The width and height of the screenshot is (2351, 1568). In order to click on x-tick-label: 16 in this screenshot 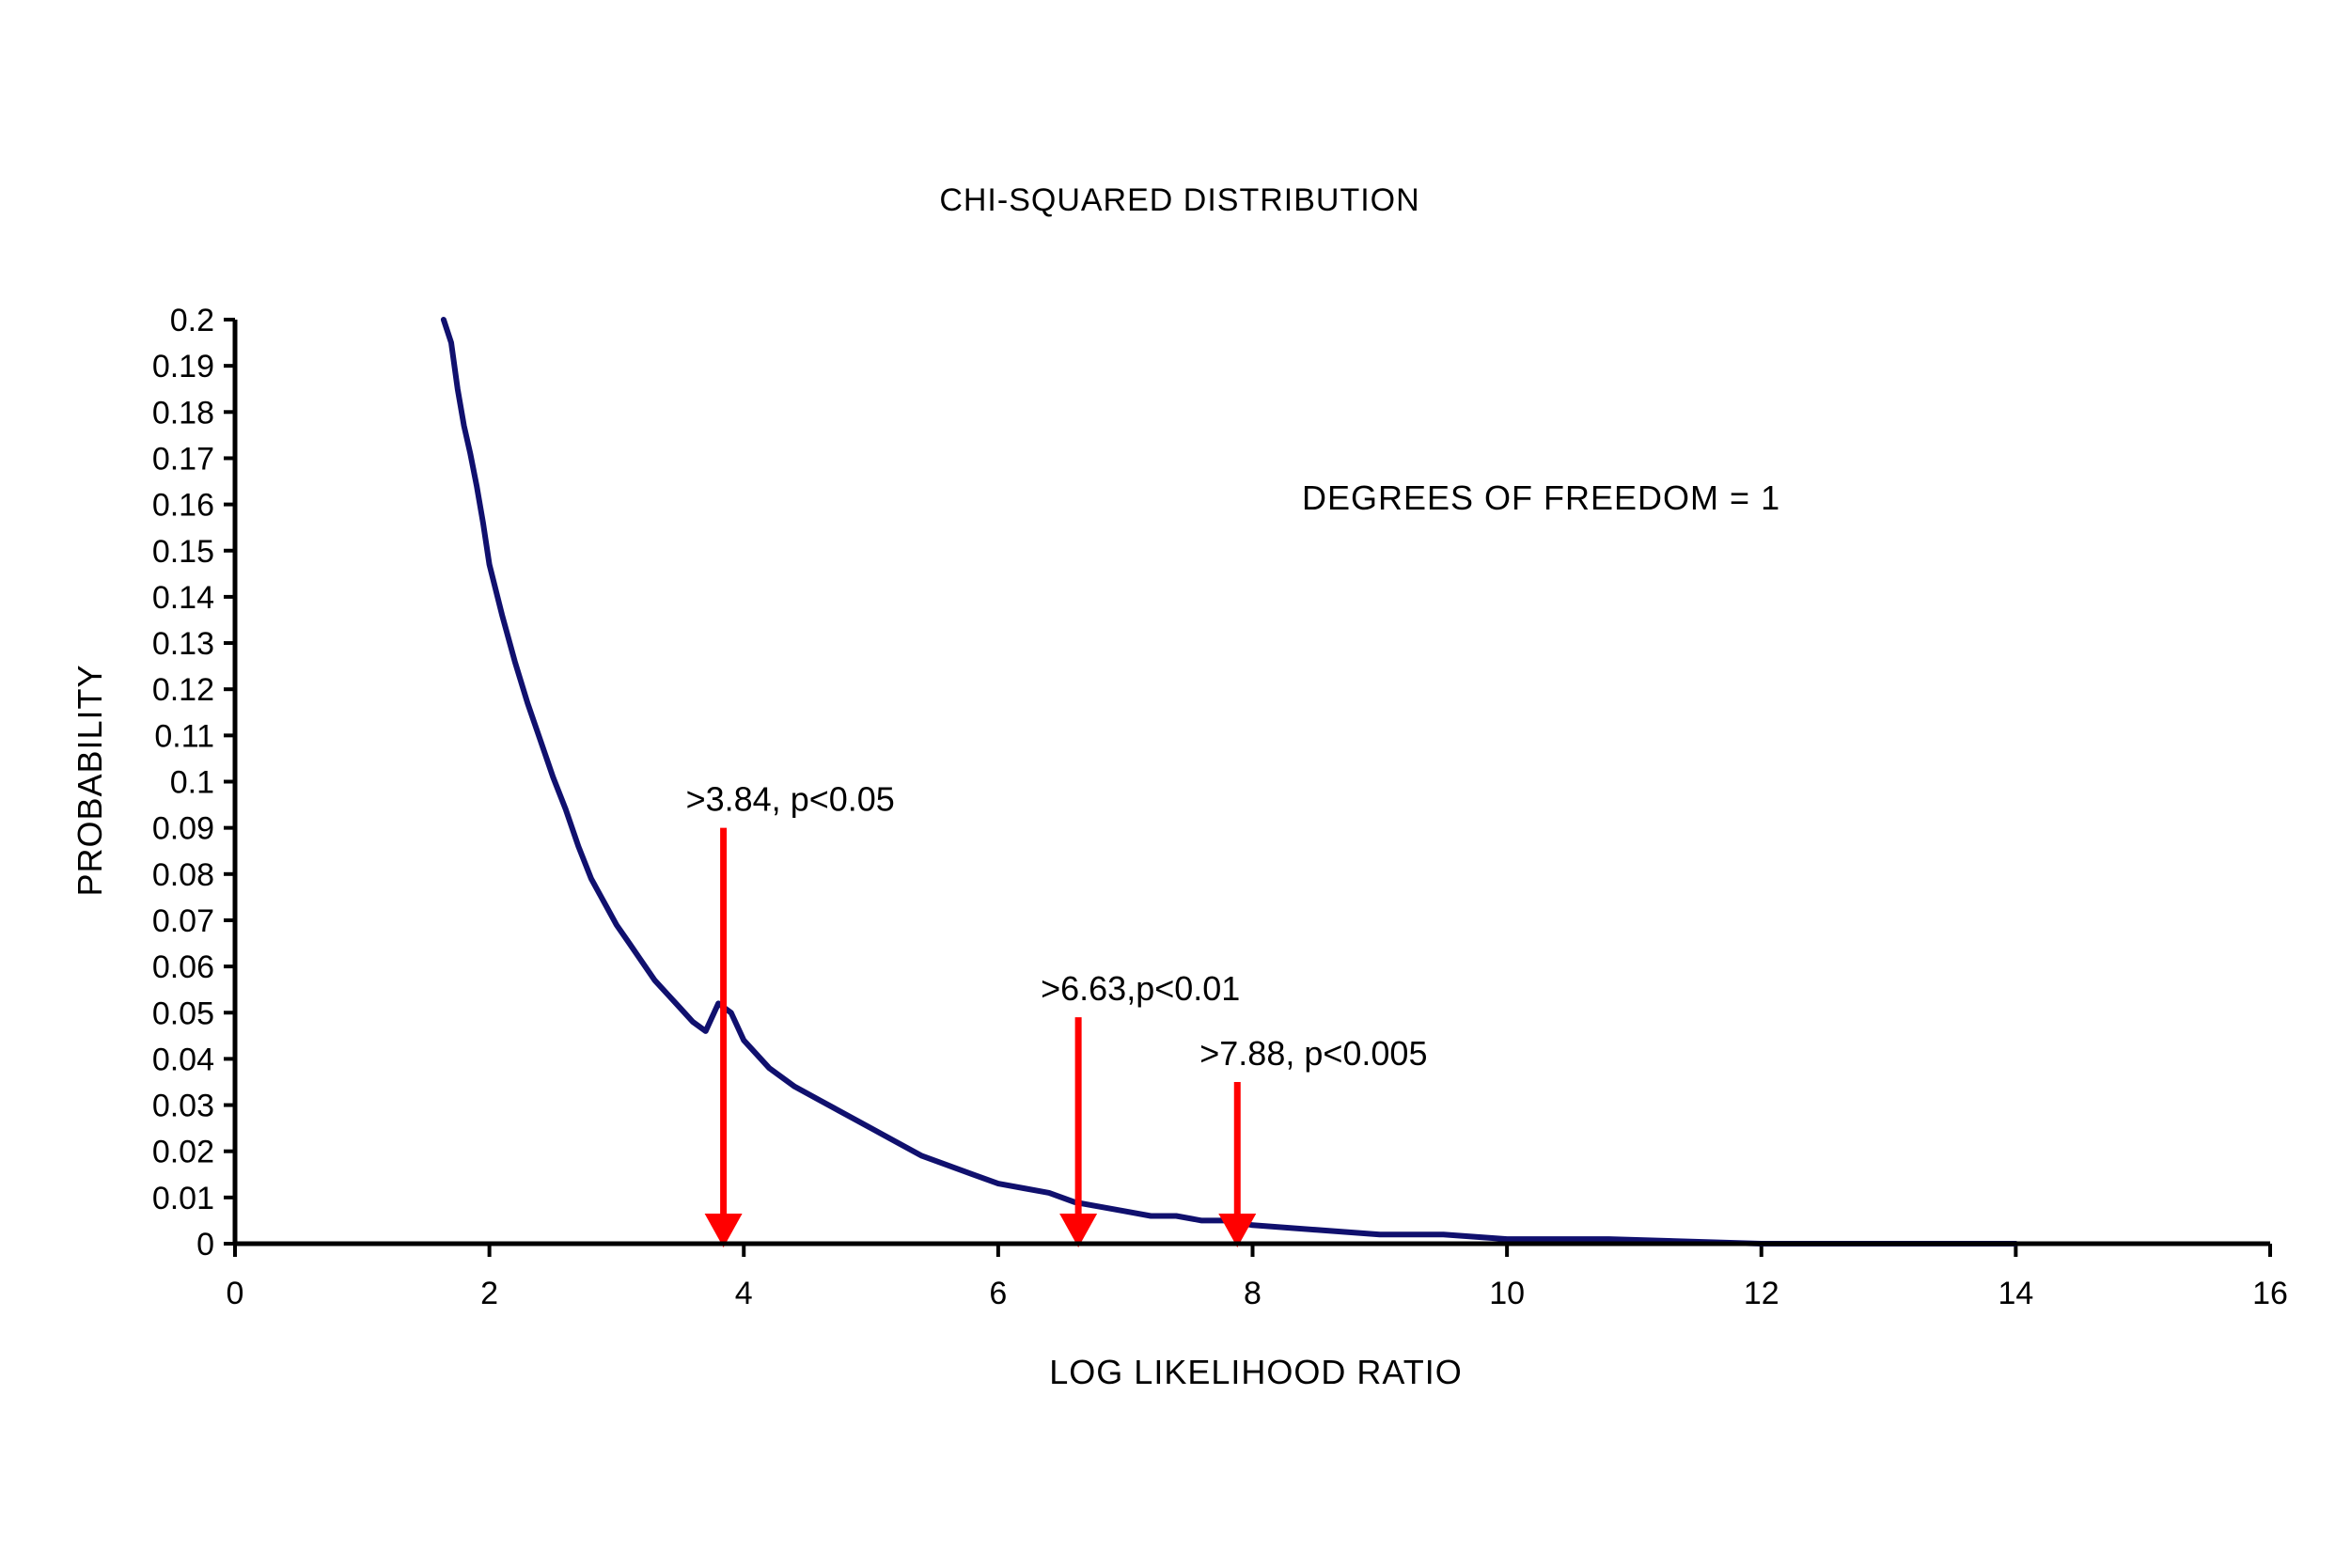, I will do `click(2270, 1293)`.